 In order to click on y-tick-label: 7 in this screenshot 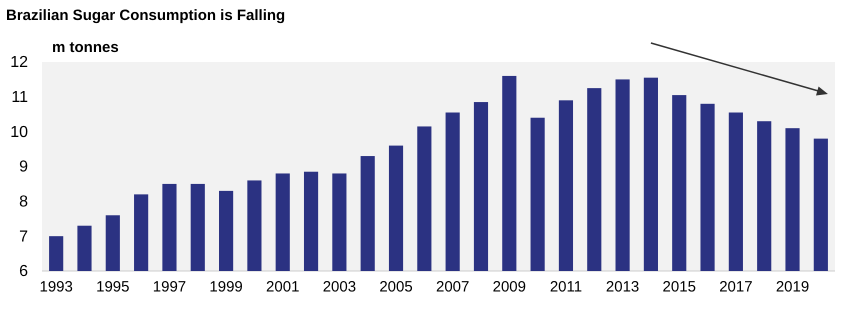, I will do `click(23, 237)`.